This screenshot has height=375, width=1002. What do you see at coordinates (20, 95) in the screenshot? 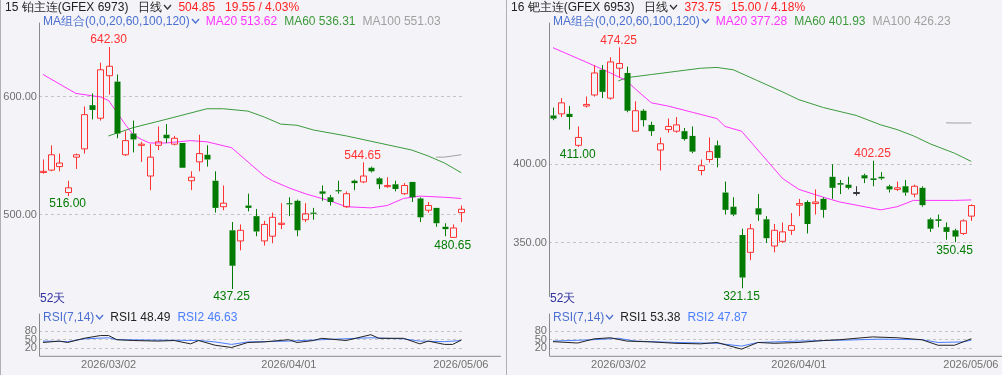
I see `y-tick-label: 600.00` at bounding box center [20, 95].